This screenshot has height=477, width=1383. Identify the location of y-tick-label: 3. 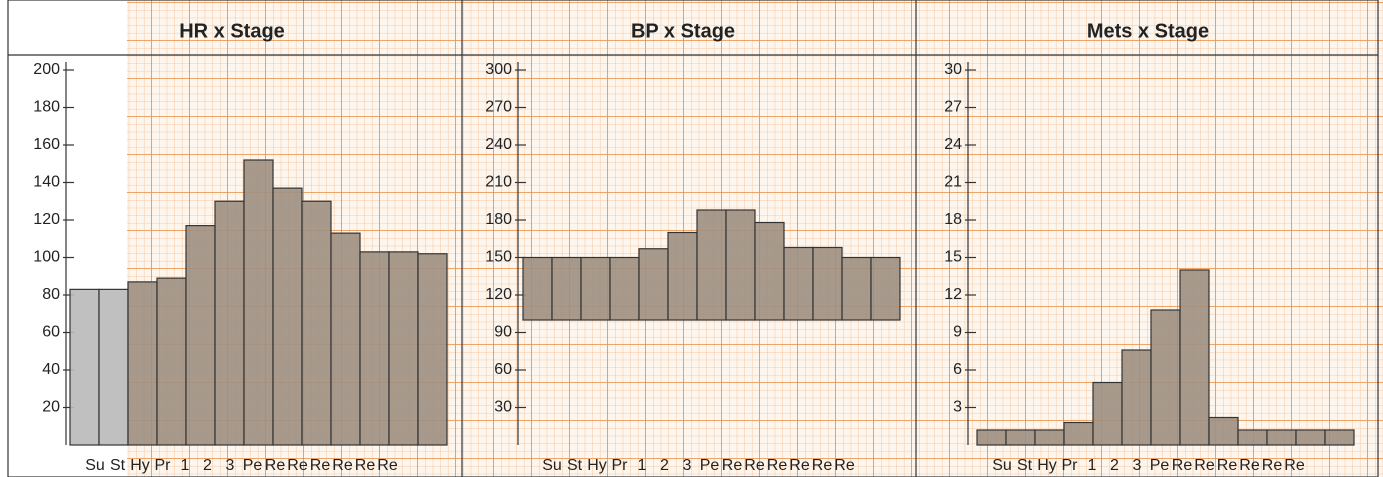
(957, 407).